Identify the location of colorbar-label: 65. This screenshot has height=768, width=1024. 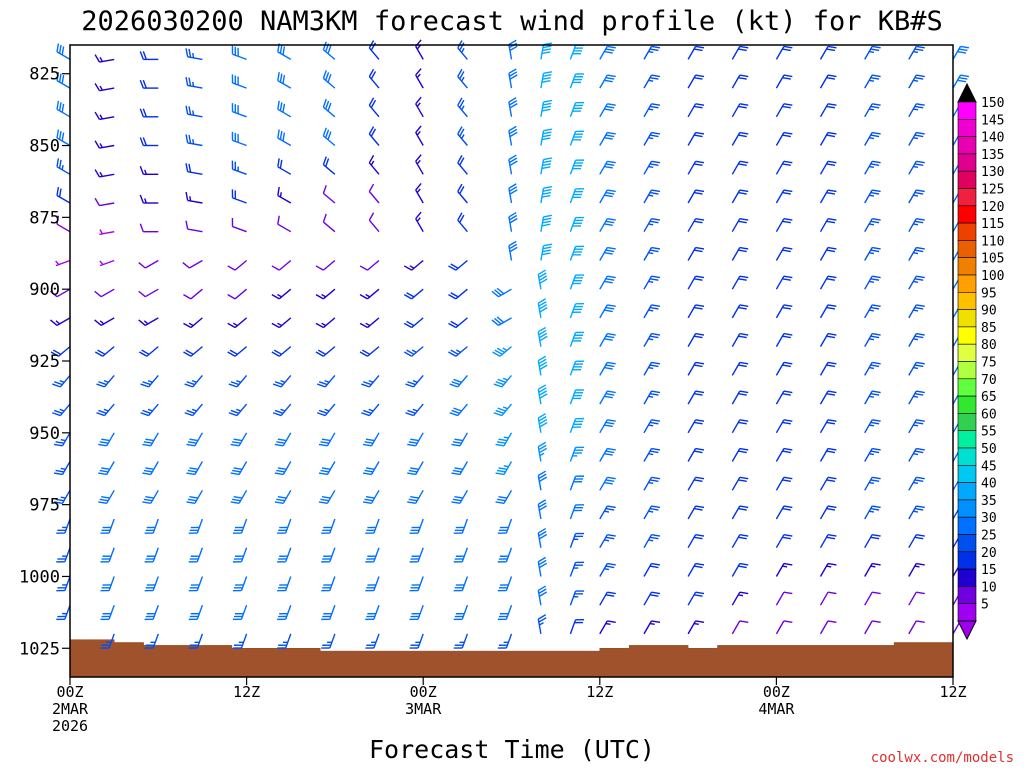
(989, 397).